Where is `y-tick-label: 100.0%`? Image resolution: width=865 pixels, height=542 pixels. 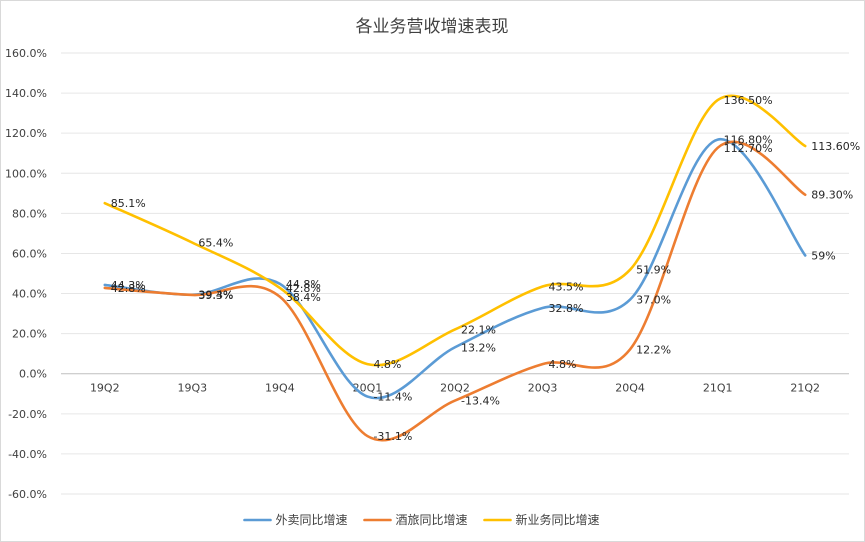
y-tick-label: 100.0% is located at coordinates (26, 173).